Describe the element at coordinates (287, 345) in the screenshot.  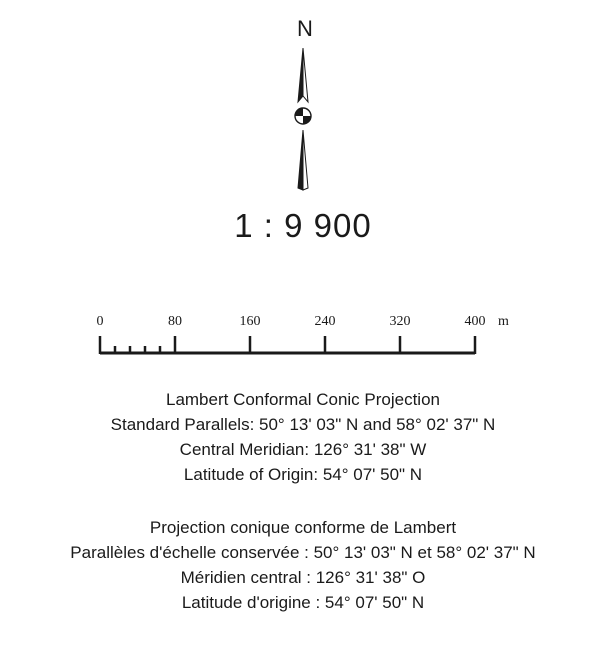
I see `scale-bar-ticks` at that location.